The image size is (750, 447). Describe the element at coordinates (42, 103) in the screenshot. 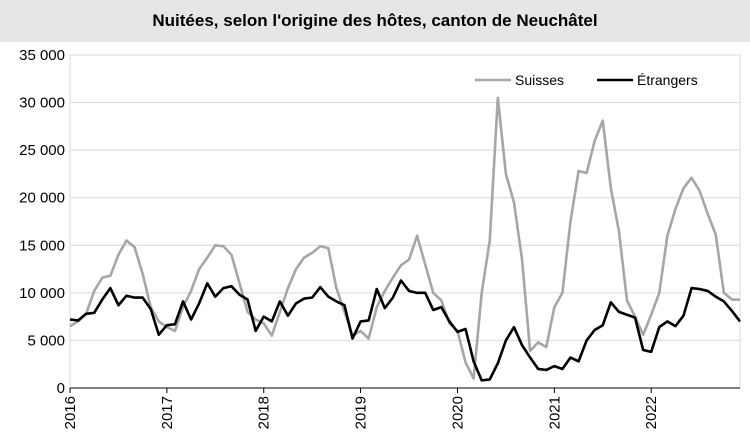

I see `y-tick-label: 30 000` at that location.